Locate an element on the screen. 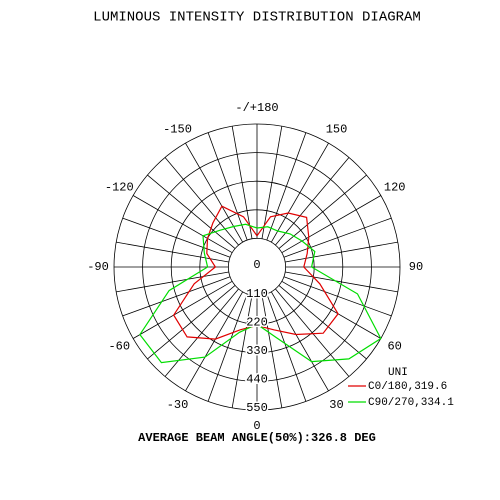 This screenshot has height=500, width=500. r-tick-label: 0 is located at coordinates (256, 265).